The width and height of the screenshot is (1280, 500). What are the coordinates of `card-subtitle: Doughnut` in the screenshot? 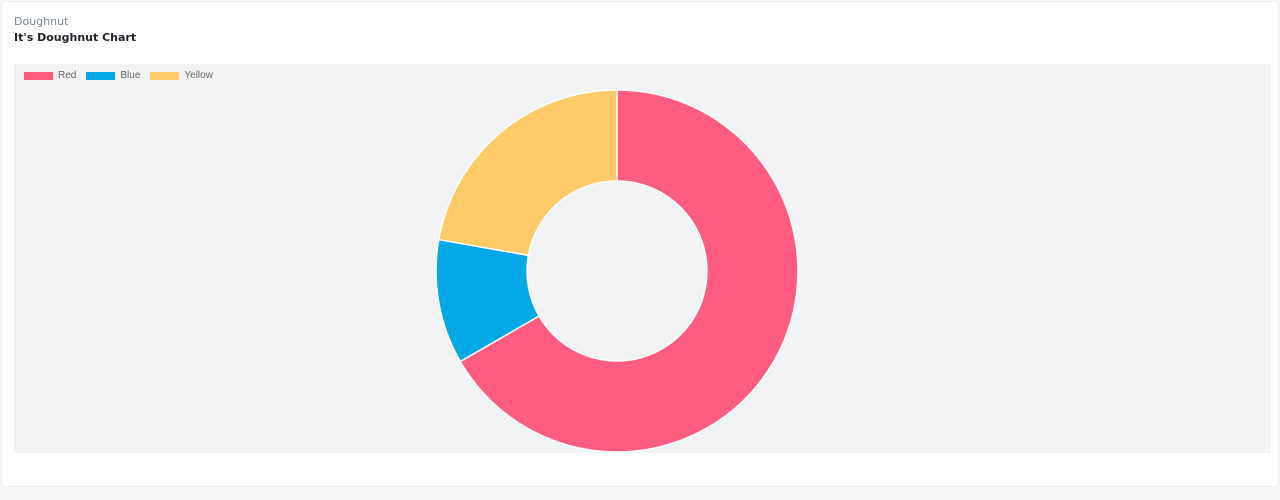 It's located at (41, 21).